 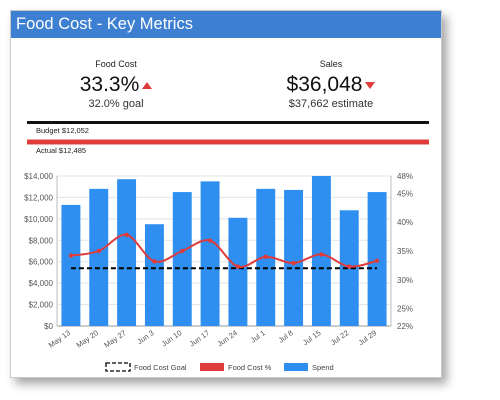 What do you see at coordinates (228, 142) in the screenshot?
I see `actual-bar` at bounding box center [228, 142].